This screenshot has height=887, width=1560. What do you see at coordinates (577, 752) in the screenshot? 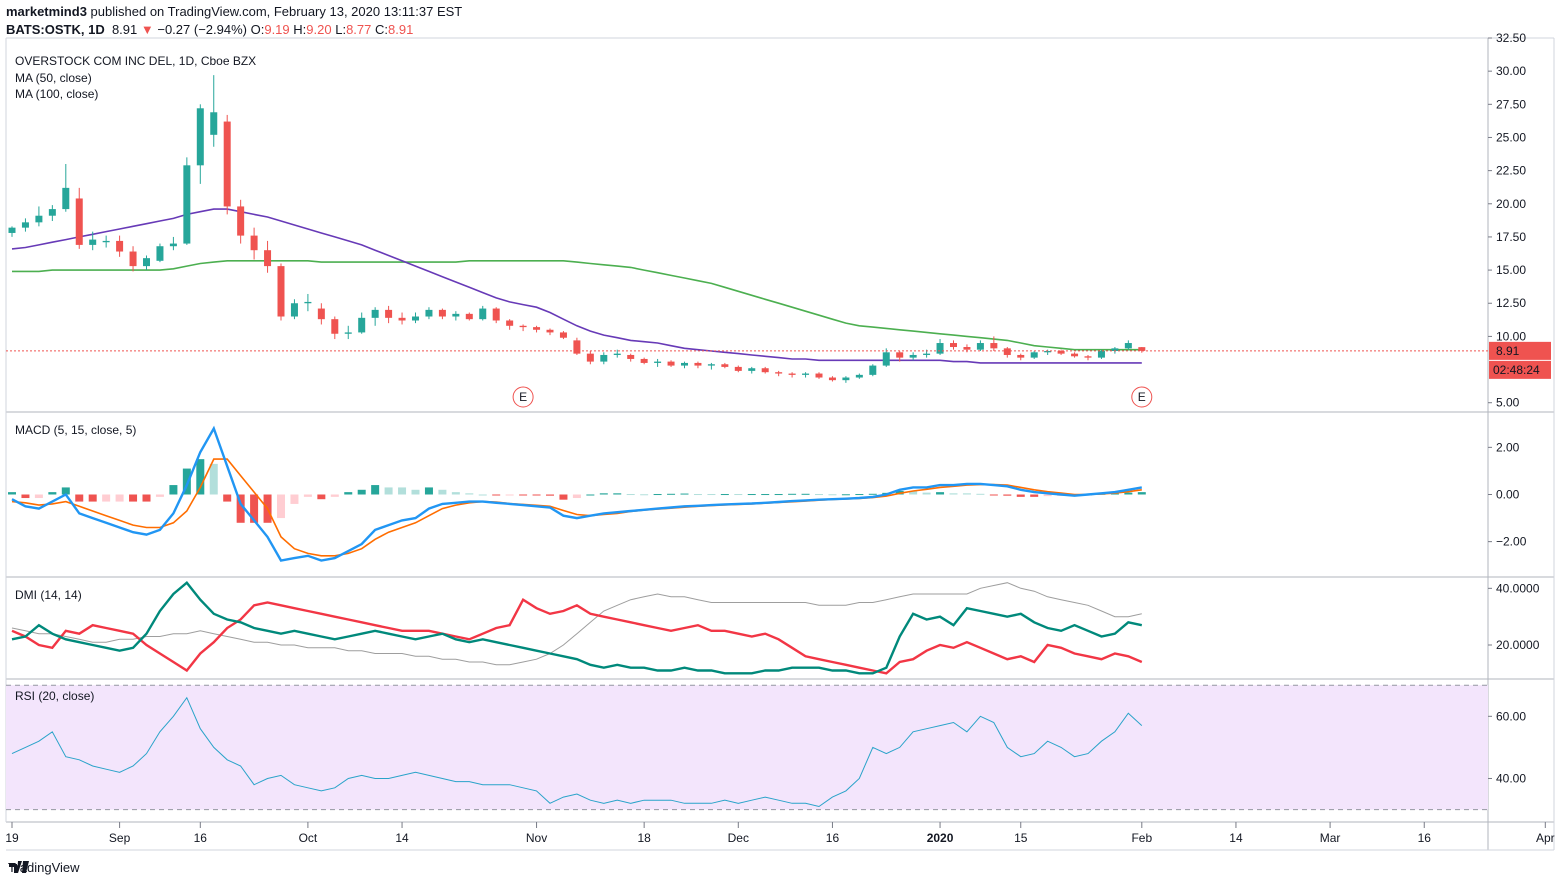
I see `rsi-line` at bounding box center [577, 752].